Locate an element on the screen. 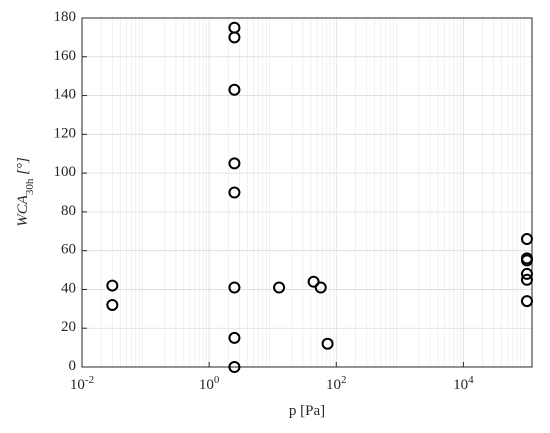  y-tick-label: 60 is located at coordinates (68, 250).